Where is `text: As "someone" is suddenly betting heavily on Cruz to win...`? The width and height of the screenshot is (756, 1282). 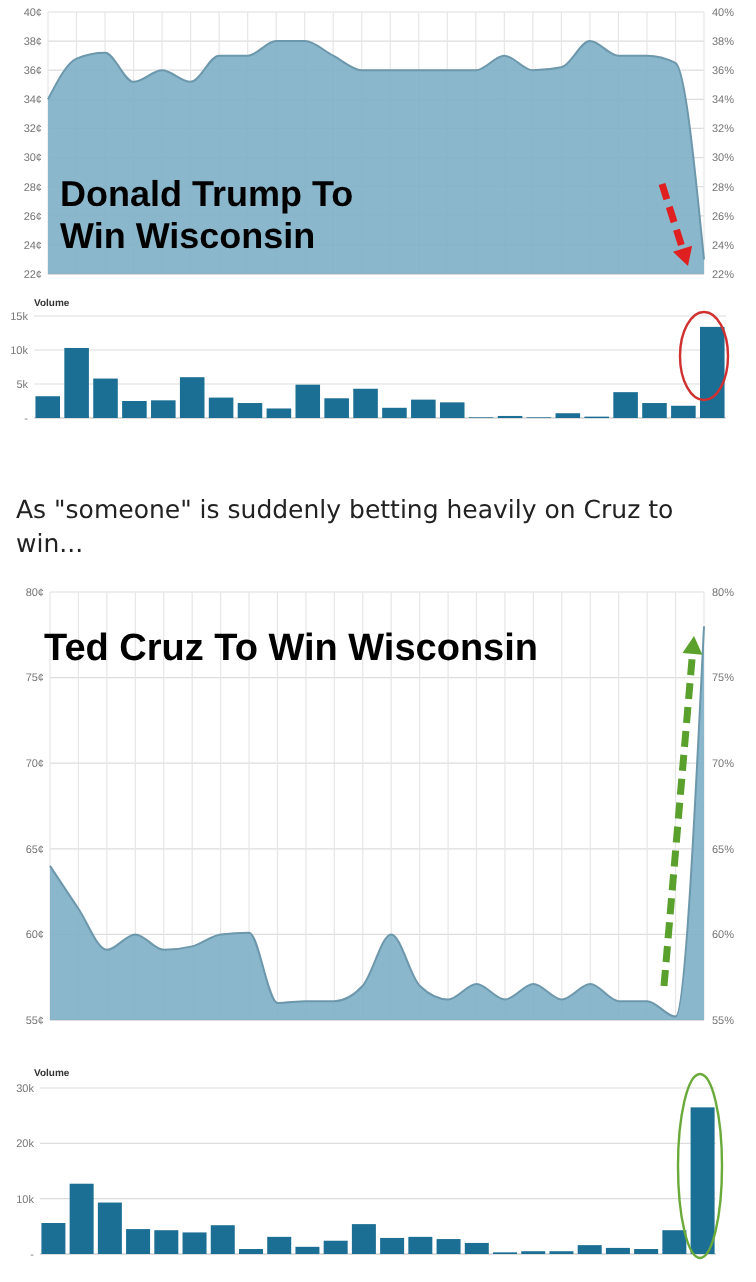
text: As "someone" is suddenly betting heavily on Cruz to win... is located at coordinates (345, 526).